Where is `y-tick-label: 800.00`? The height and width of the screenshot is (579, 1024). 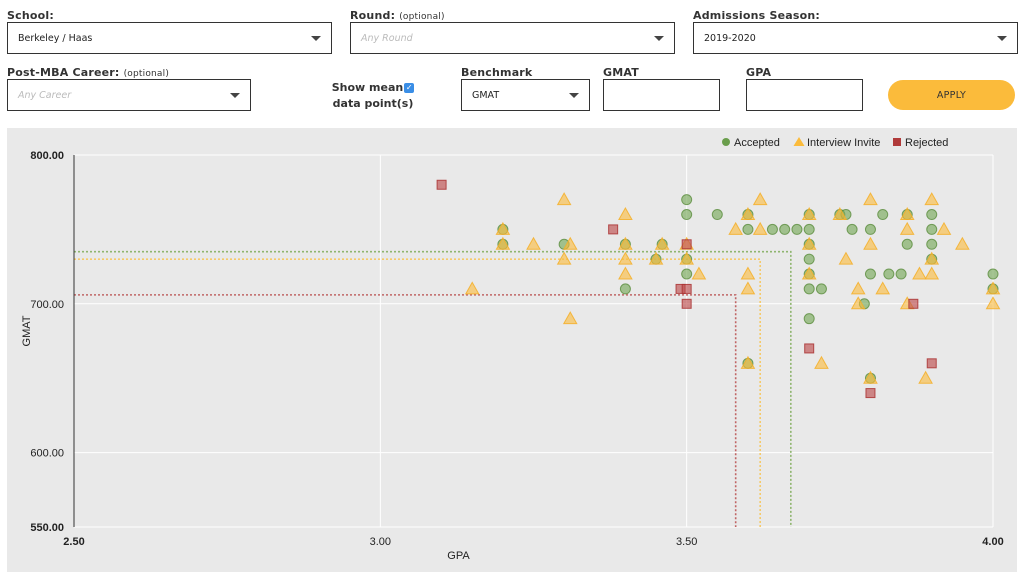 y-tick-label: 800.00 is located at coordinates (47, 156).